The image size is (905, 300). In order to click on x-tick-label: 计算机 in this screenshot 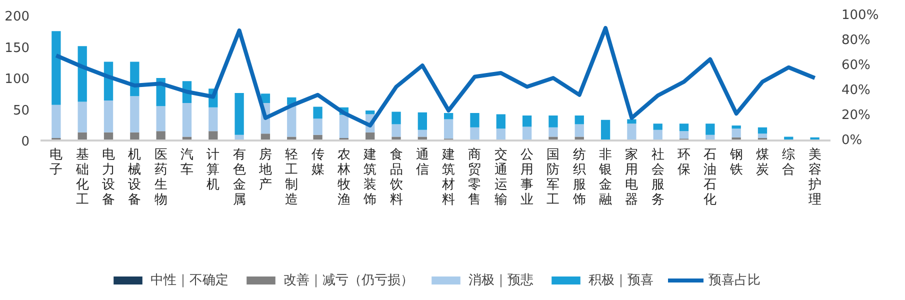, I will do `click(213, 170)`.